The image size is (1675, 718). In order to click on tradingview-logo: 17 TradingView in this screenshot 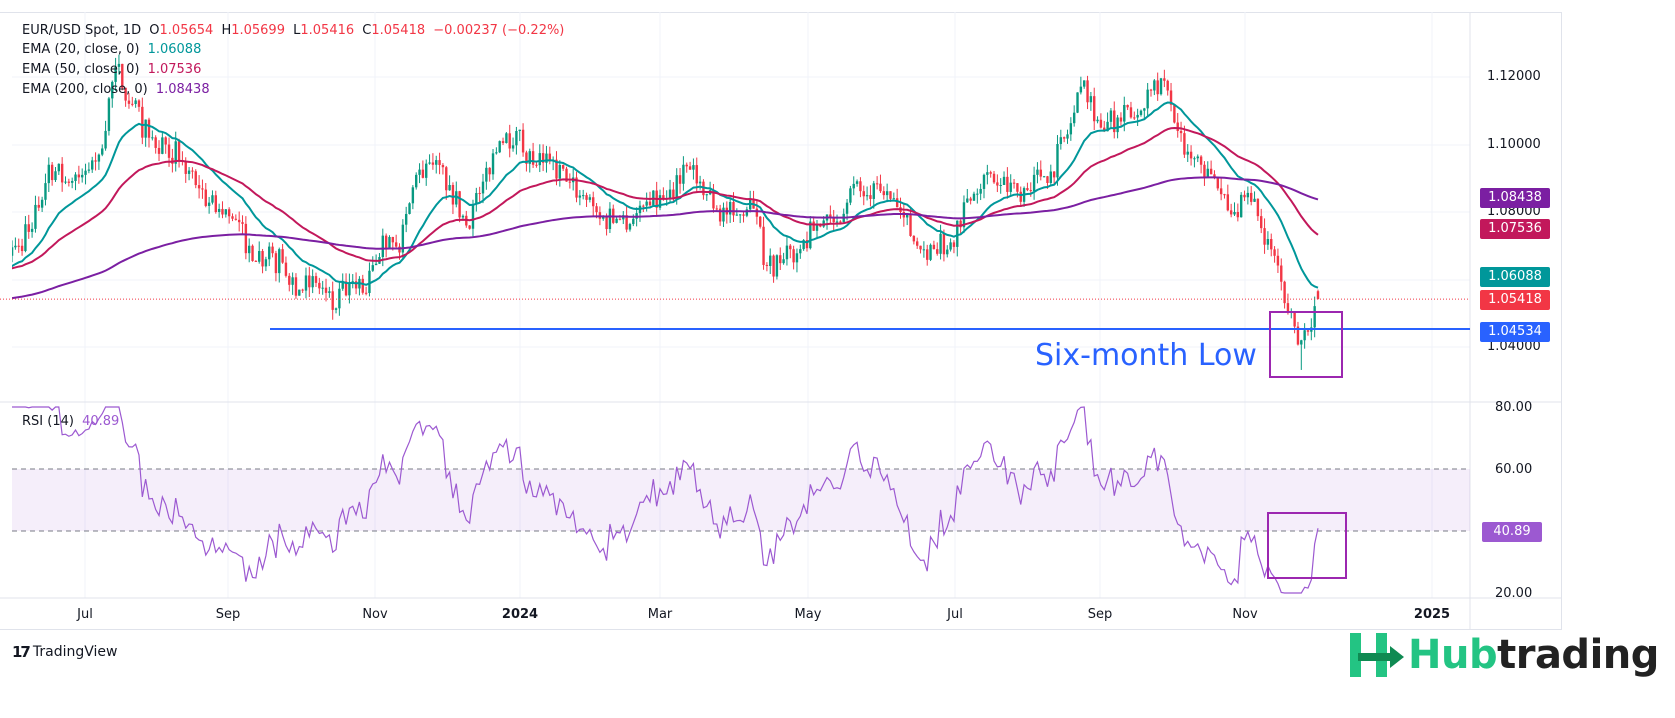, I will do `click(64, 652)`.